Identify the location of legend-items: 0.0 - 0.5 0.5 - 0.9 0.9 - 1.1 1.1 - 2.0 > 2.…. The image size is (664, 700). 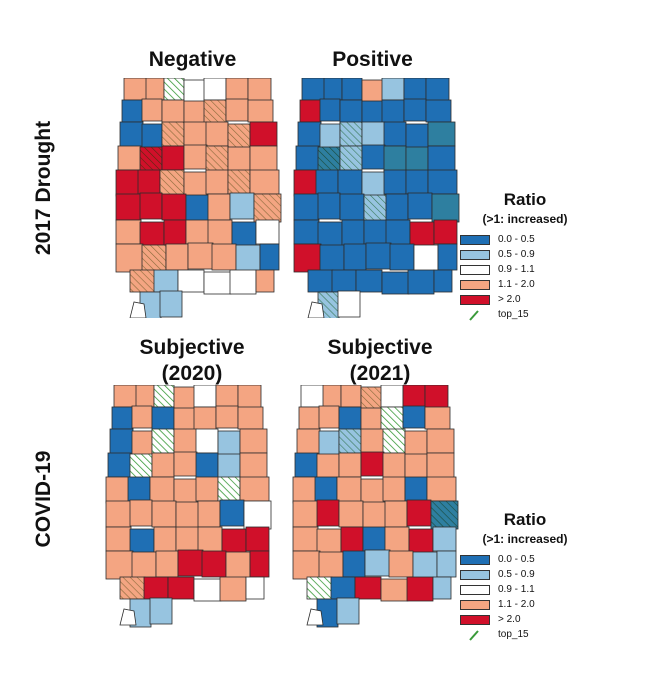
(525, 597).